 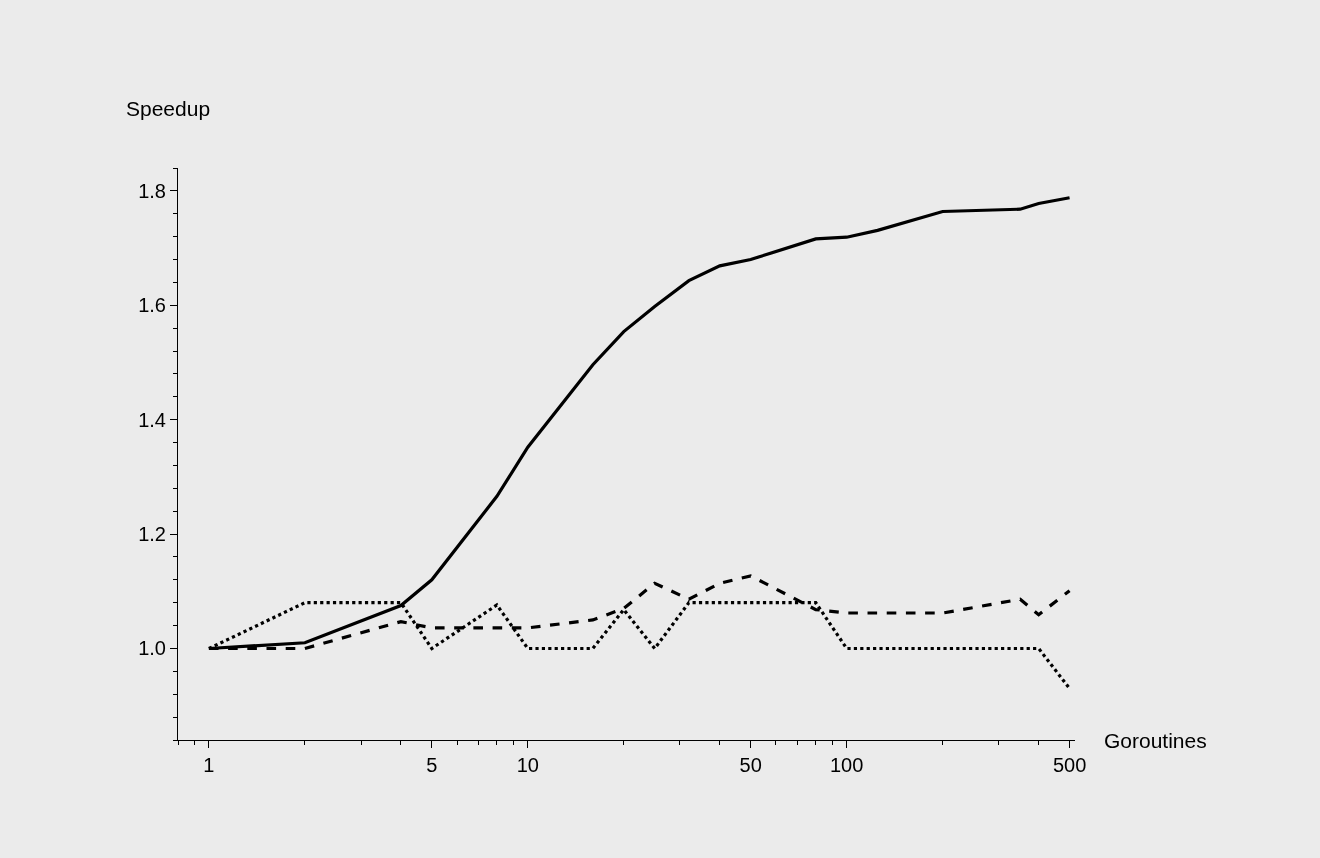 What do you see at coordinates (152, 190) in the screenshot?
I see `y-tick-label: 1.8` at bounding box center [152, 190].